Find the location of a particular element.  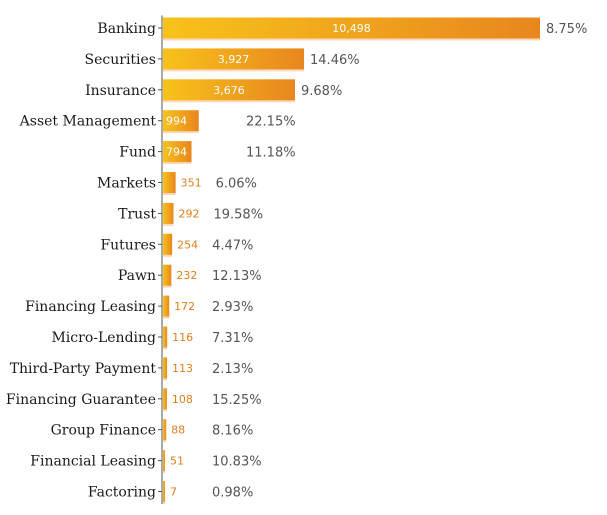

category-label-financing-guarantee: Financing Guarantee is located at coordinates (81, 400).